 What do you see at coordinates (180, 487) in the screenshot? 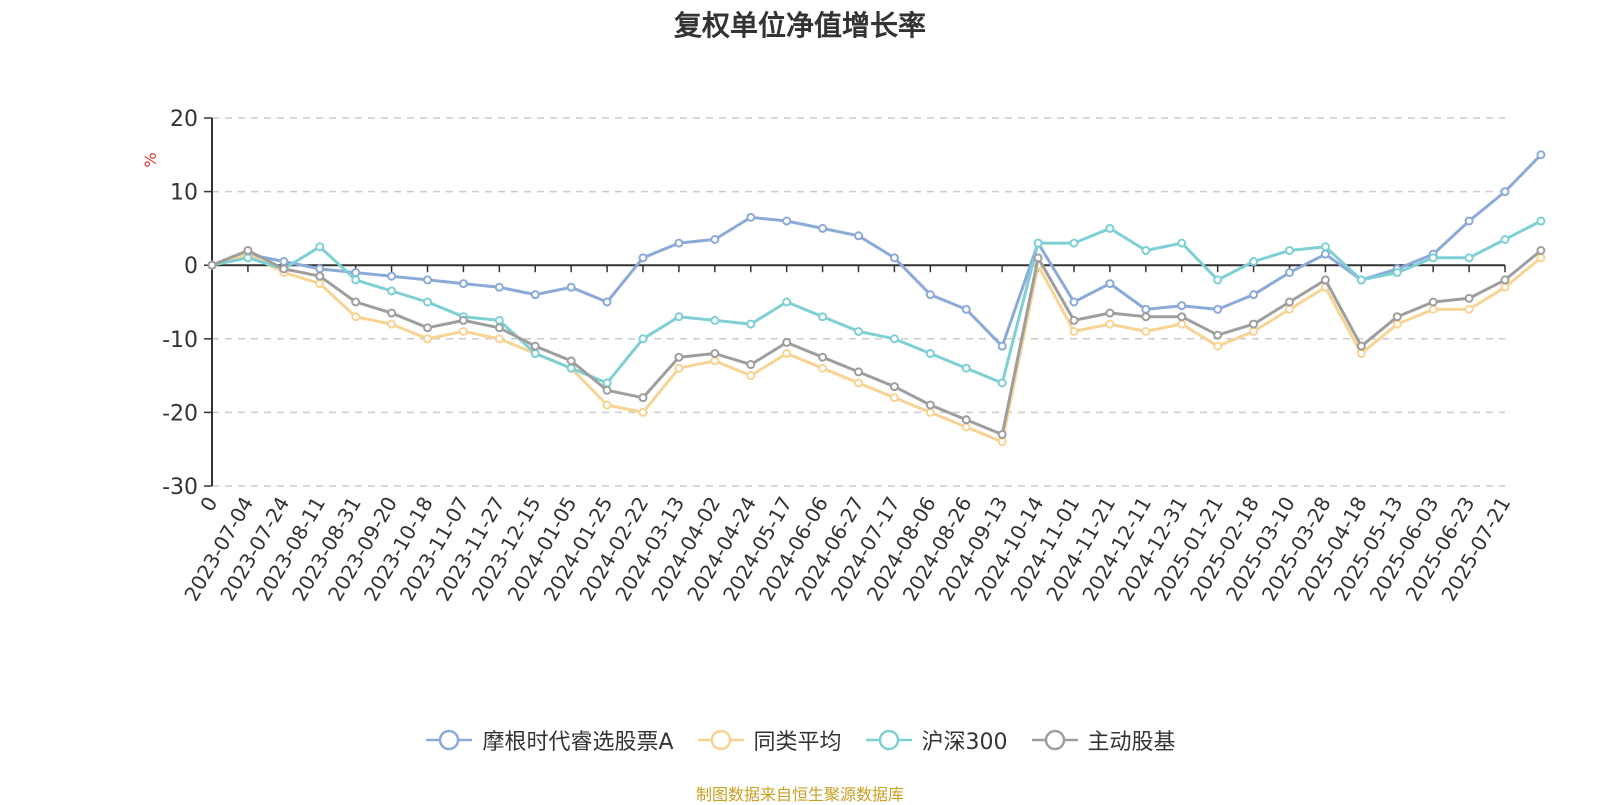
I see `y-tick-label: -30` at bounding box center [180, 487].